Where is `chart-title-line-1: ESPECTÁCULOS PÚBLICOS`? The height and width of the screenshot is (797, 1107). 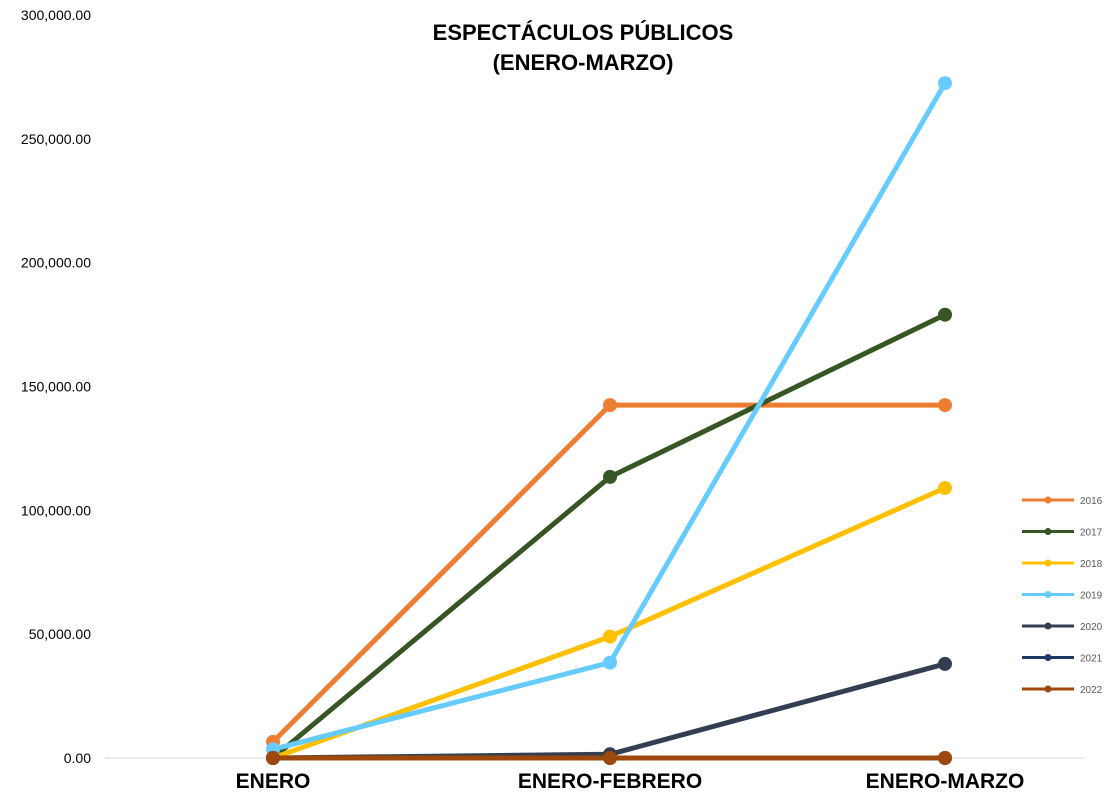 chart-title-line-1: ESPECTÁCULOS PÚBLICOS is located at coordinates (583, 32).